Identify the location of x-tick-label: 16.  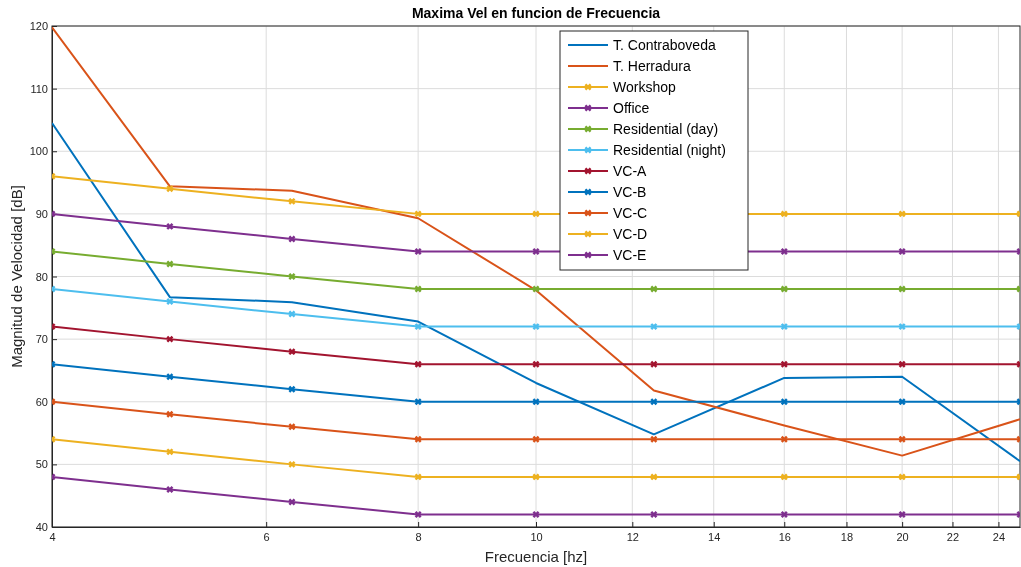
(784, 536).